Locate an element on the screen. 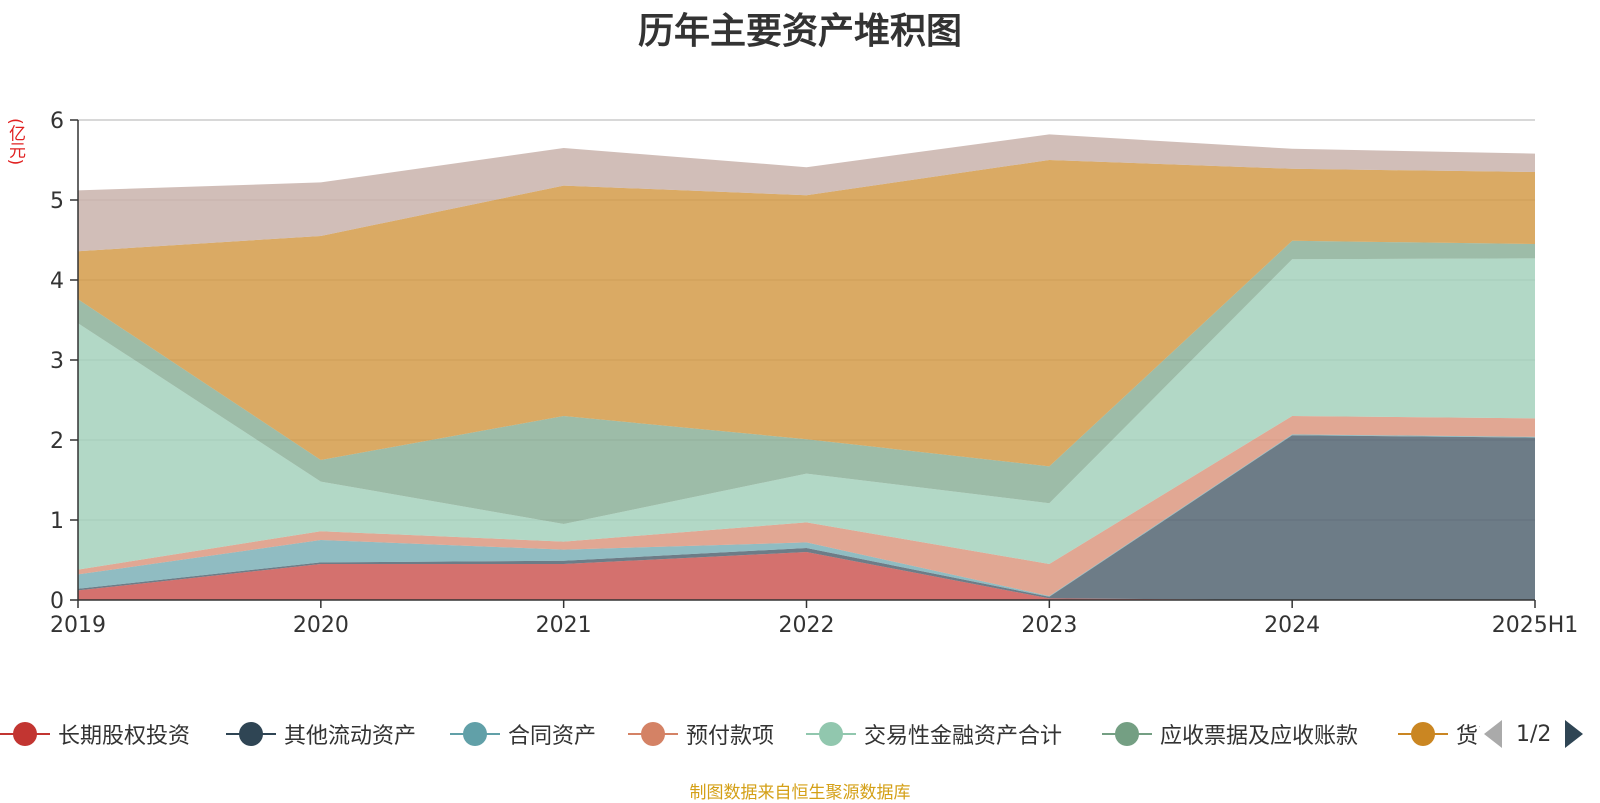 This screenshot has height=803, width=1600. source-note: 制图数据来自恒生聚源数据库 is located at coordinates (800, 793).